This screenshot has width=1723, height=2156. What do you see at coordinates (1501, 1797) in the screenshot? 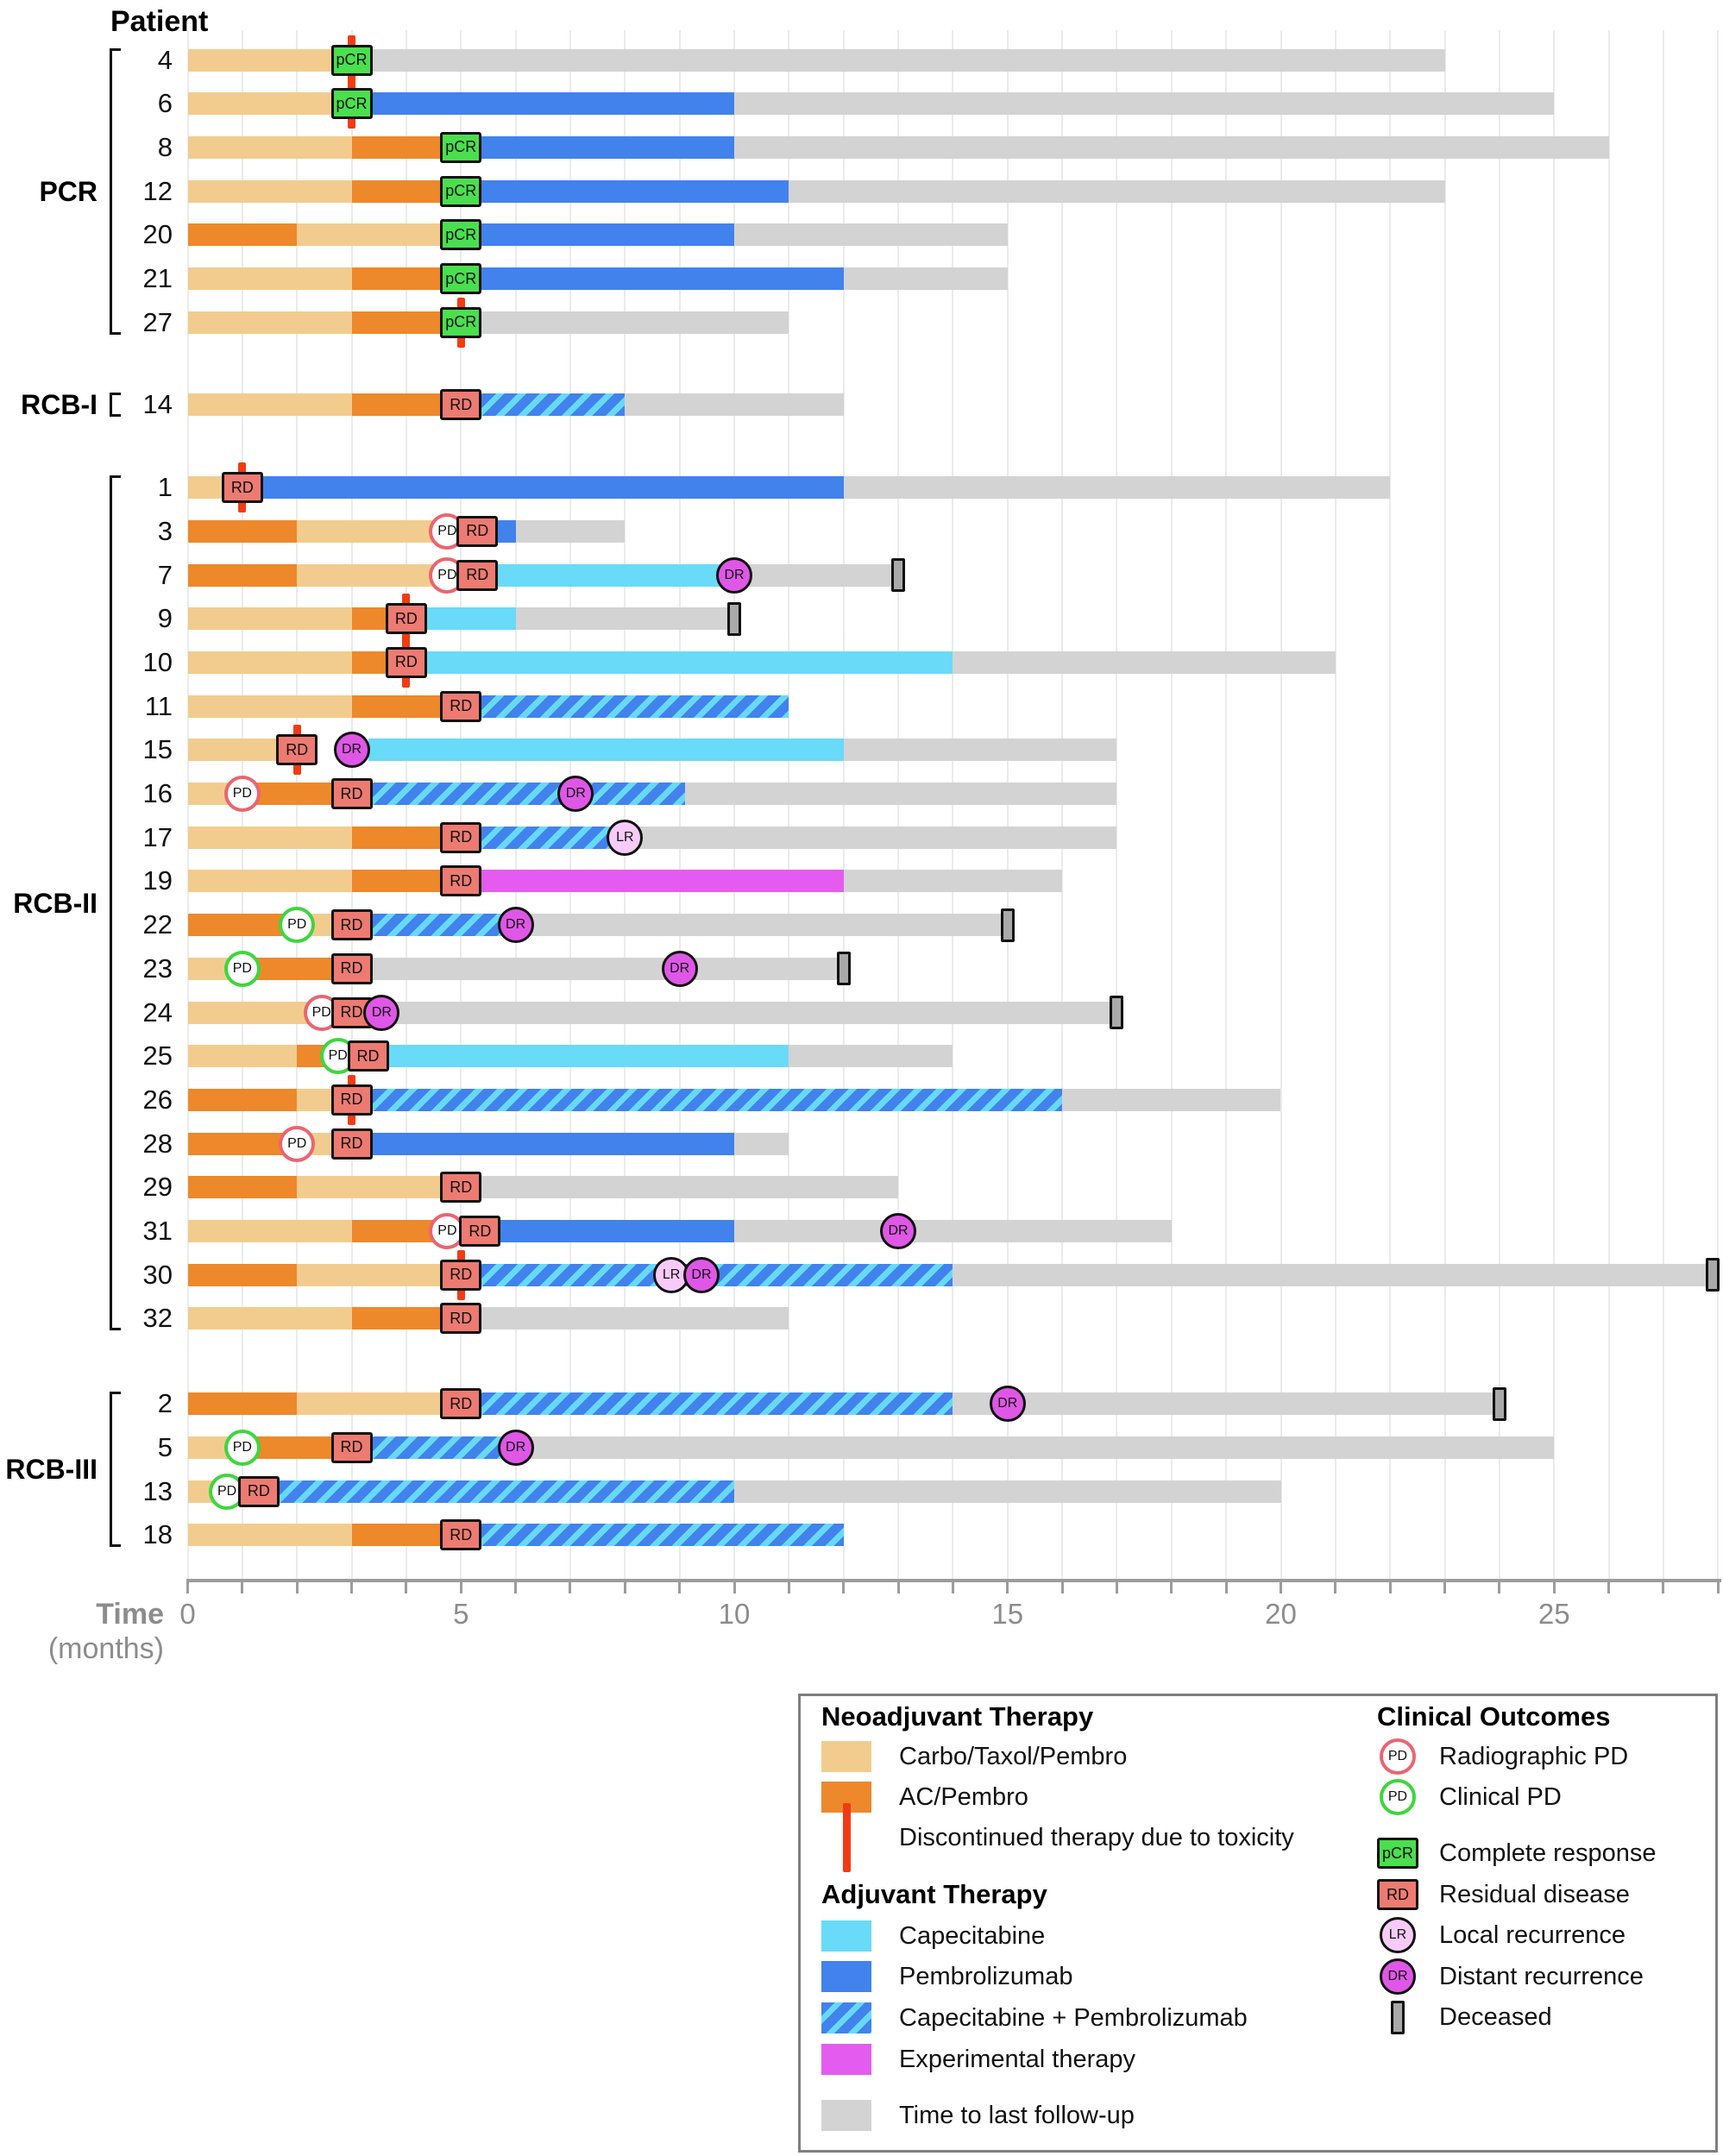
I see `legend-item-label: Clinical PD` at bounding box center [1501, 1797].